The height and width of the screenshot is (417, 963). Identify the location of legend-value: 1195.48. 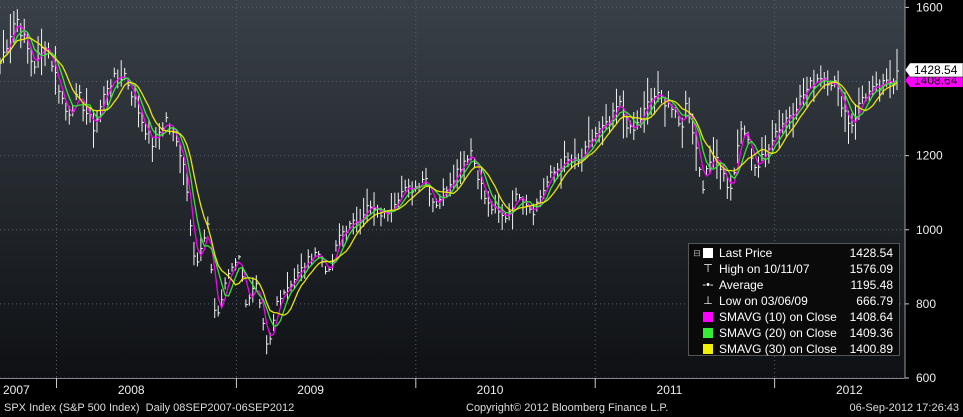
(872, 285).